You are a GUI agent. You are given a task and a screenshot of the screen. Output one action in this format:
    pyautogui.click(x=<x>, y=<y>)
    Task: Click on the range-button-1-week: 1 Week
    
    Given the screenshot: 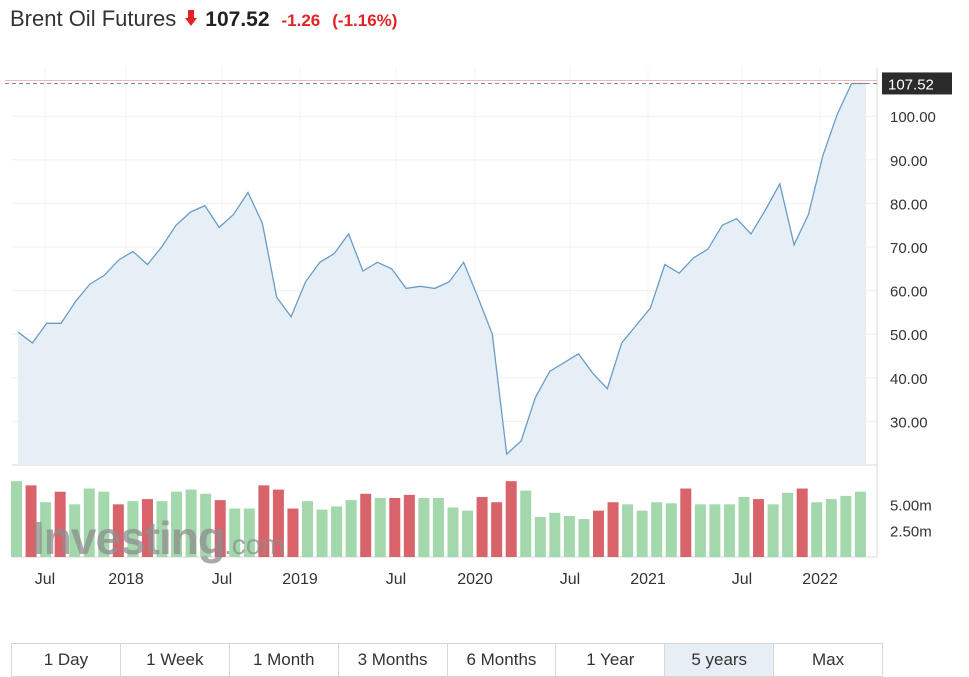 What is the action you would take?
    pyautogui.click(x=175, y=660)
    